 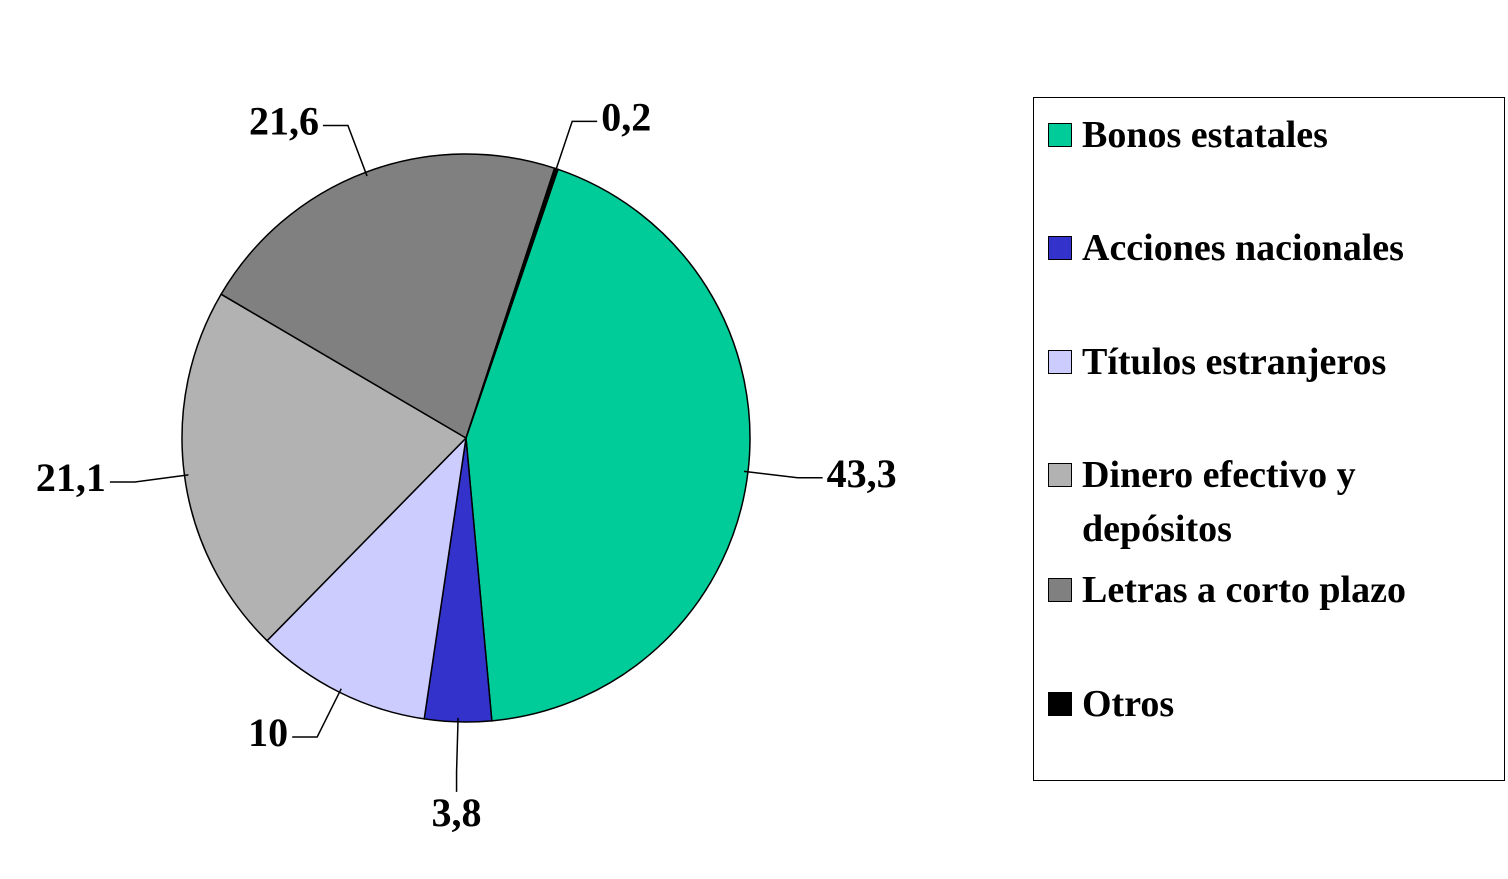 I want to click on legend-item: Bonos estatales, so click(x=1273, y=135).